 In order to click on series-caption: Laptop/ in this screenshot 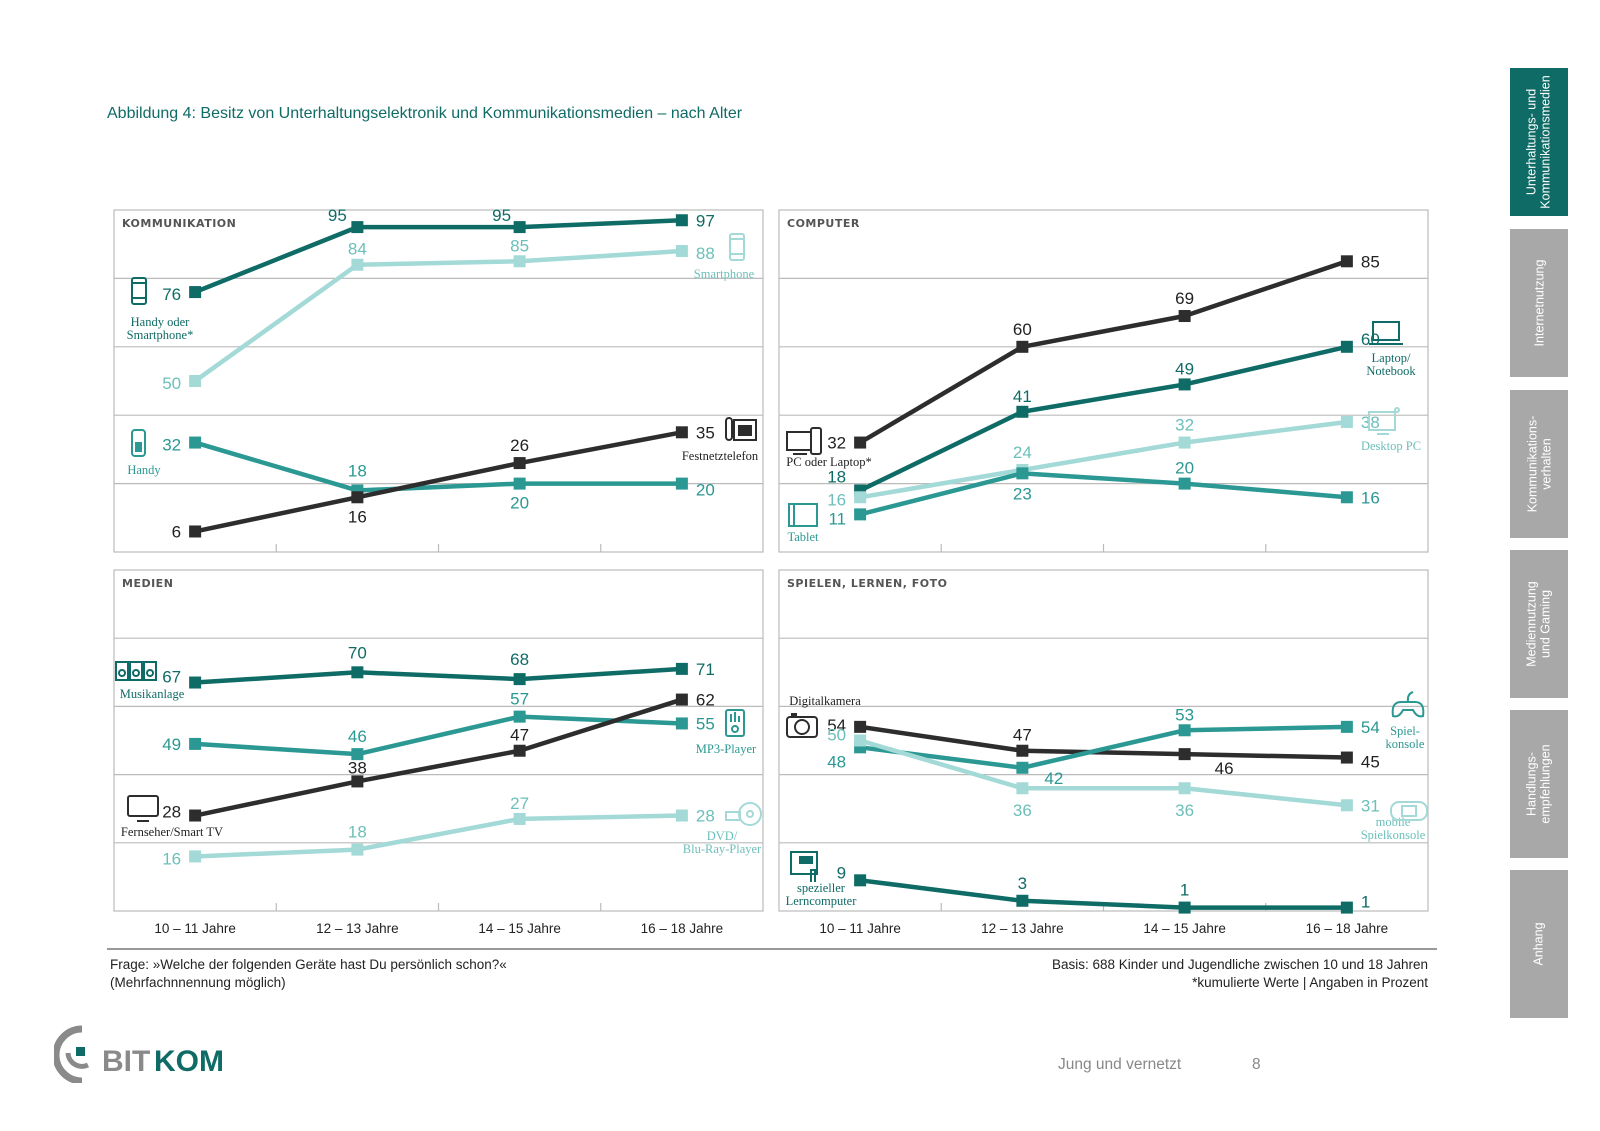, I will do `click(1391, 358)`.